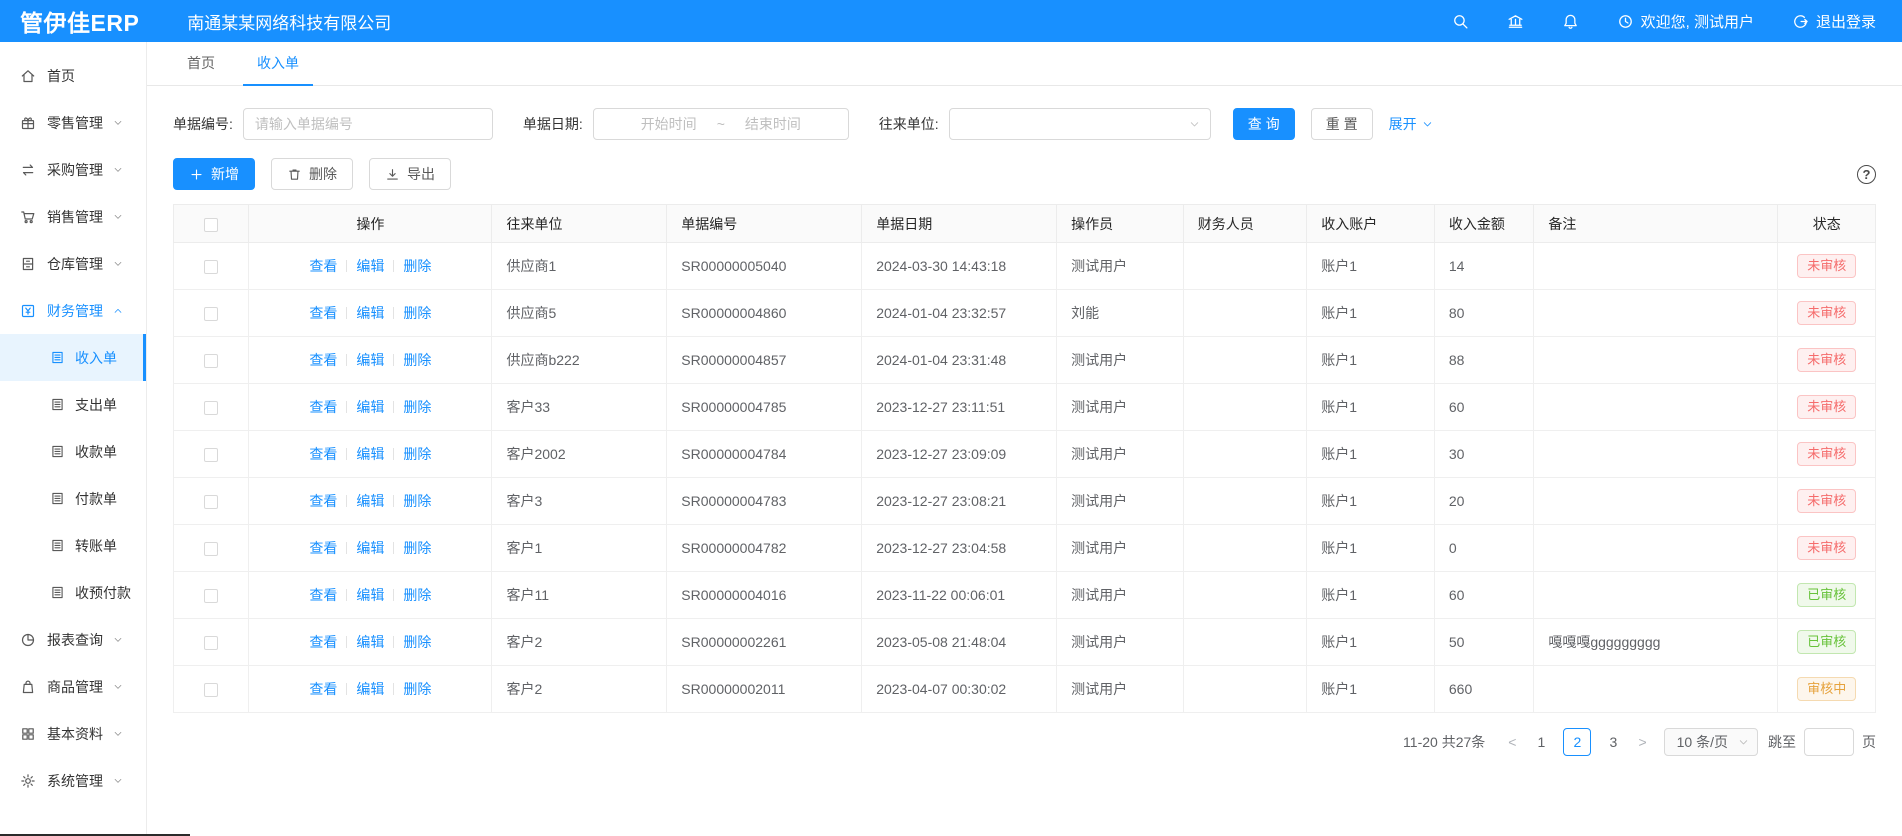 The height and width of the screenshot is (836, 1902). I want to click on remark-cell, so click(1656, 407).